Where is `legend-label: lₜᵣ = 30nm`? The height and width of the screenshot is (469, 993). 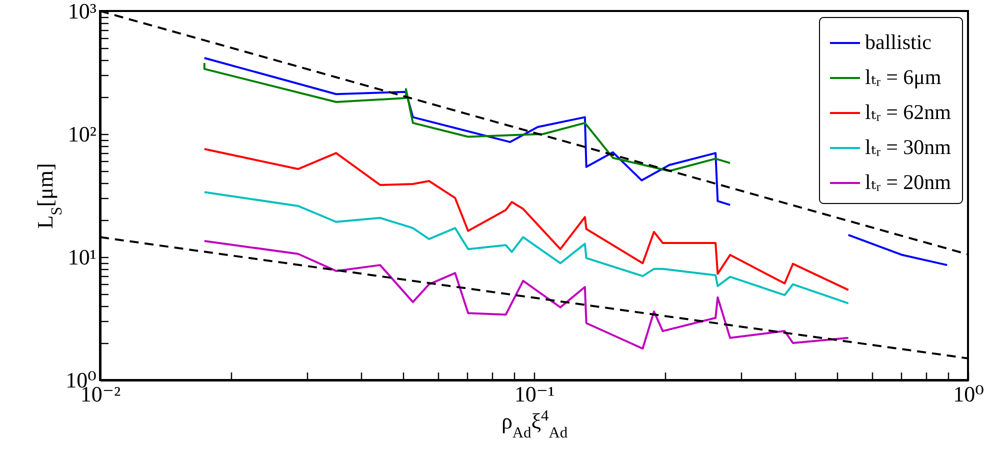
legend-label: lₜᵣ = 30nm is located at coordinates (908, 147).